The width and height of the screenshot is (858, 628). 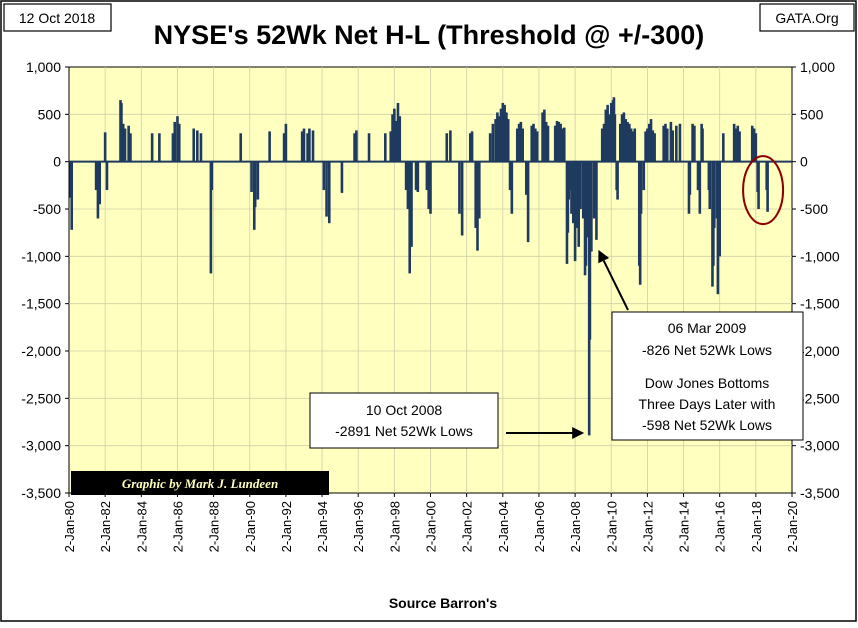 I want to click on y-tick-label-right: 0, so click(x=804, y=162).